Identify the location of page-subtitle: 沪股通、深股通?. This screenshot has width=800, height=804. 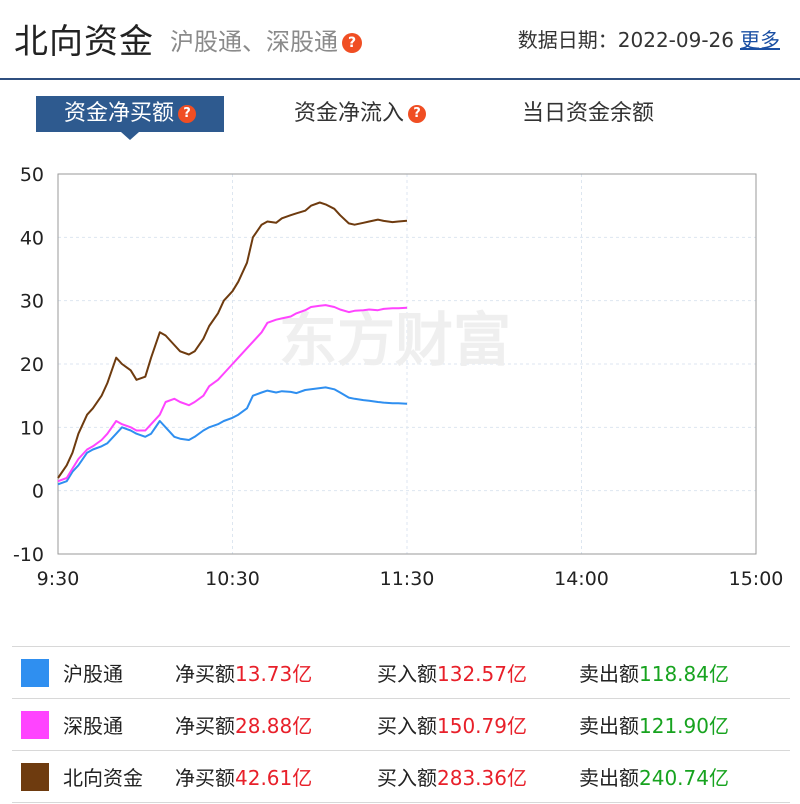
(266, 39).